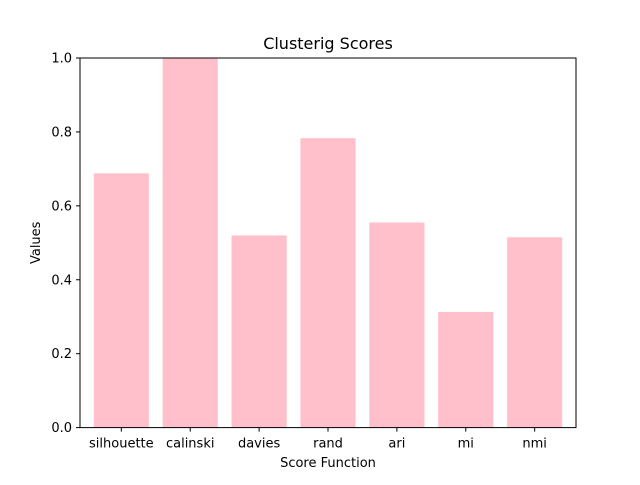 Image resolution: width=640 pixels, height=485 pixels. I want to click on bar-silhouette, so click(121, 300).